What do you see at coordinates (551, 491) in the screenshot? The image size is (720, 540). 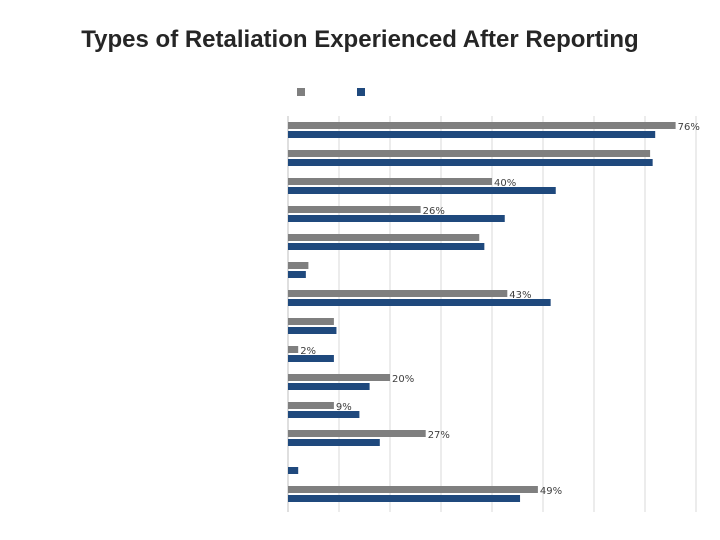 I see `data-label: 49%` at bounding box center [551, 491].